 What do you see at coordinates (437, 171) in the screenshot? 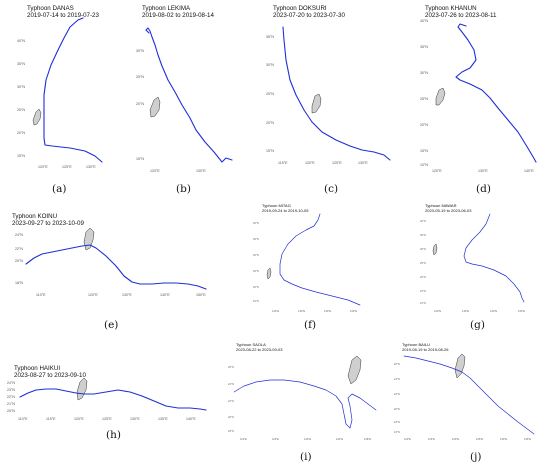
I see `panel-d-xtick: 120°E` at bounding box center [437, 171].